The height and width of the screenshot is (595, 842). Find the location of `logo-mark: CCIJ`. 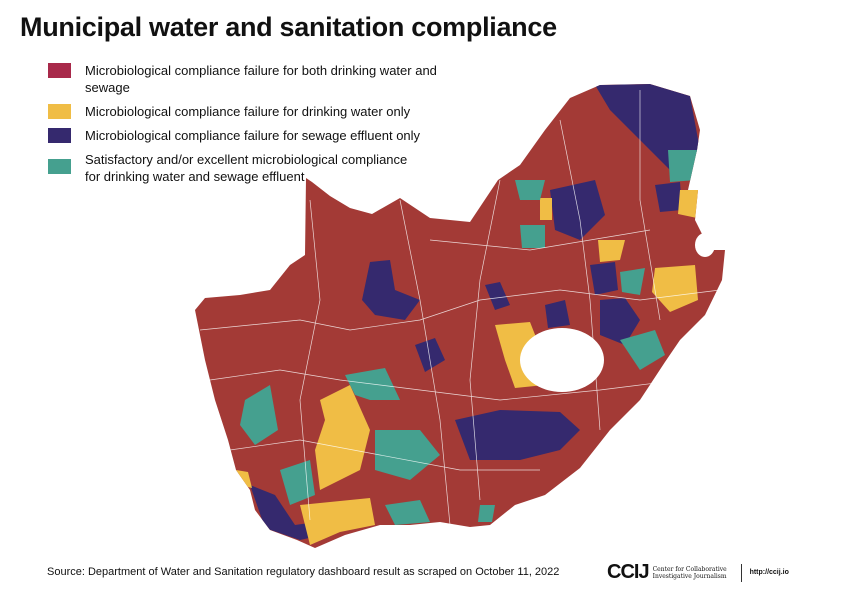

logo-mark: CCIJ is located at coordinates (628, 572).